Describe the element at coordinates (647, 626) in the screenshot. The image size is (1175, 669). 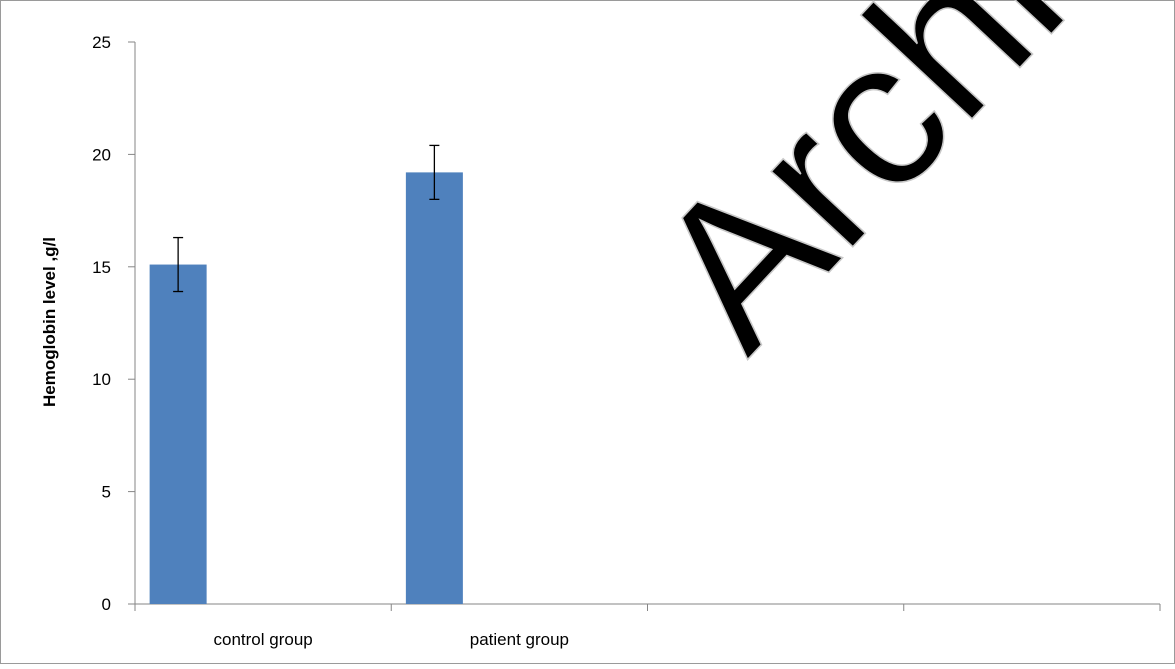
I see `x-axis: control group patient group` at that location.